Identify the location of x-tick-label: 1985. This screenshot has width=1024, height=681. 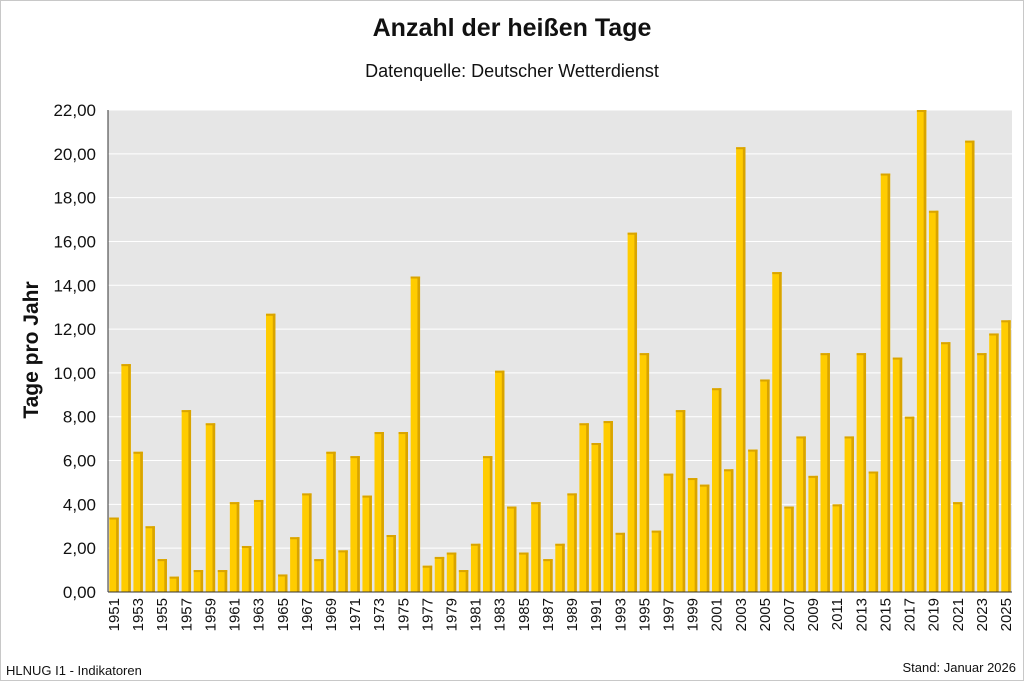
(524, 614).